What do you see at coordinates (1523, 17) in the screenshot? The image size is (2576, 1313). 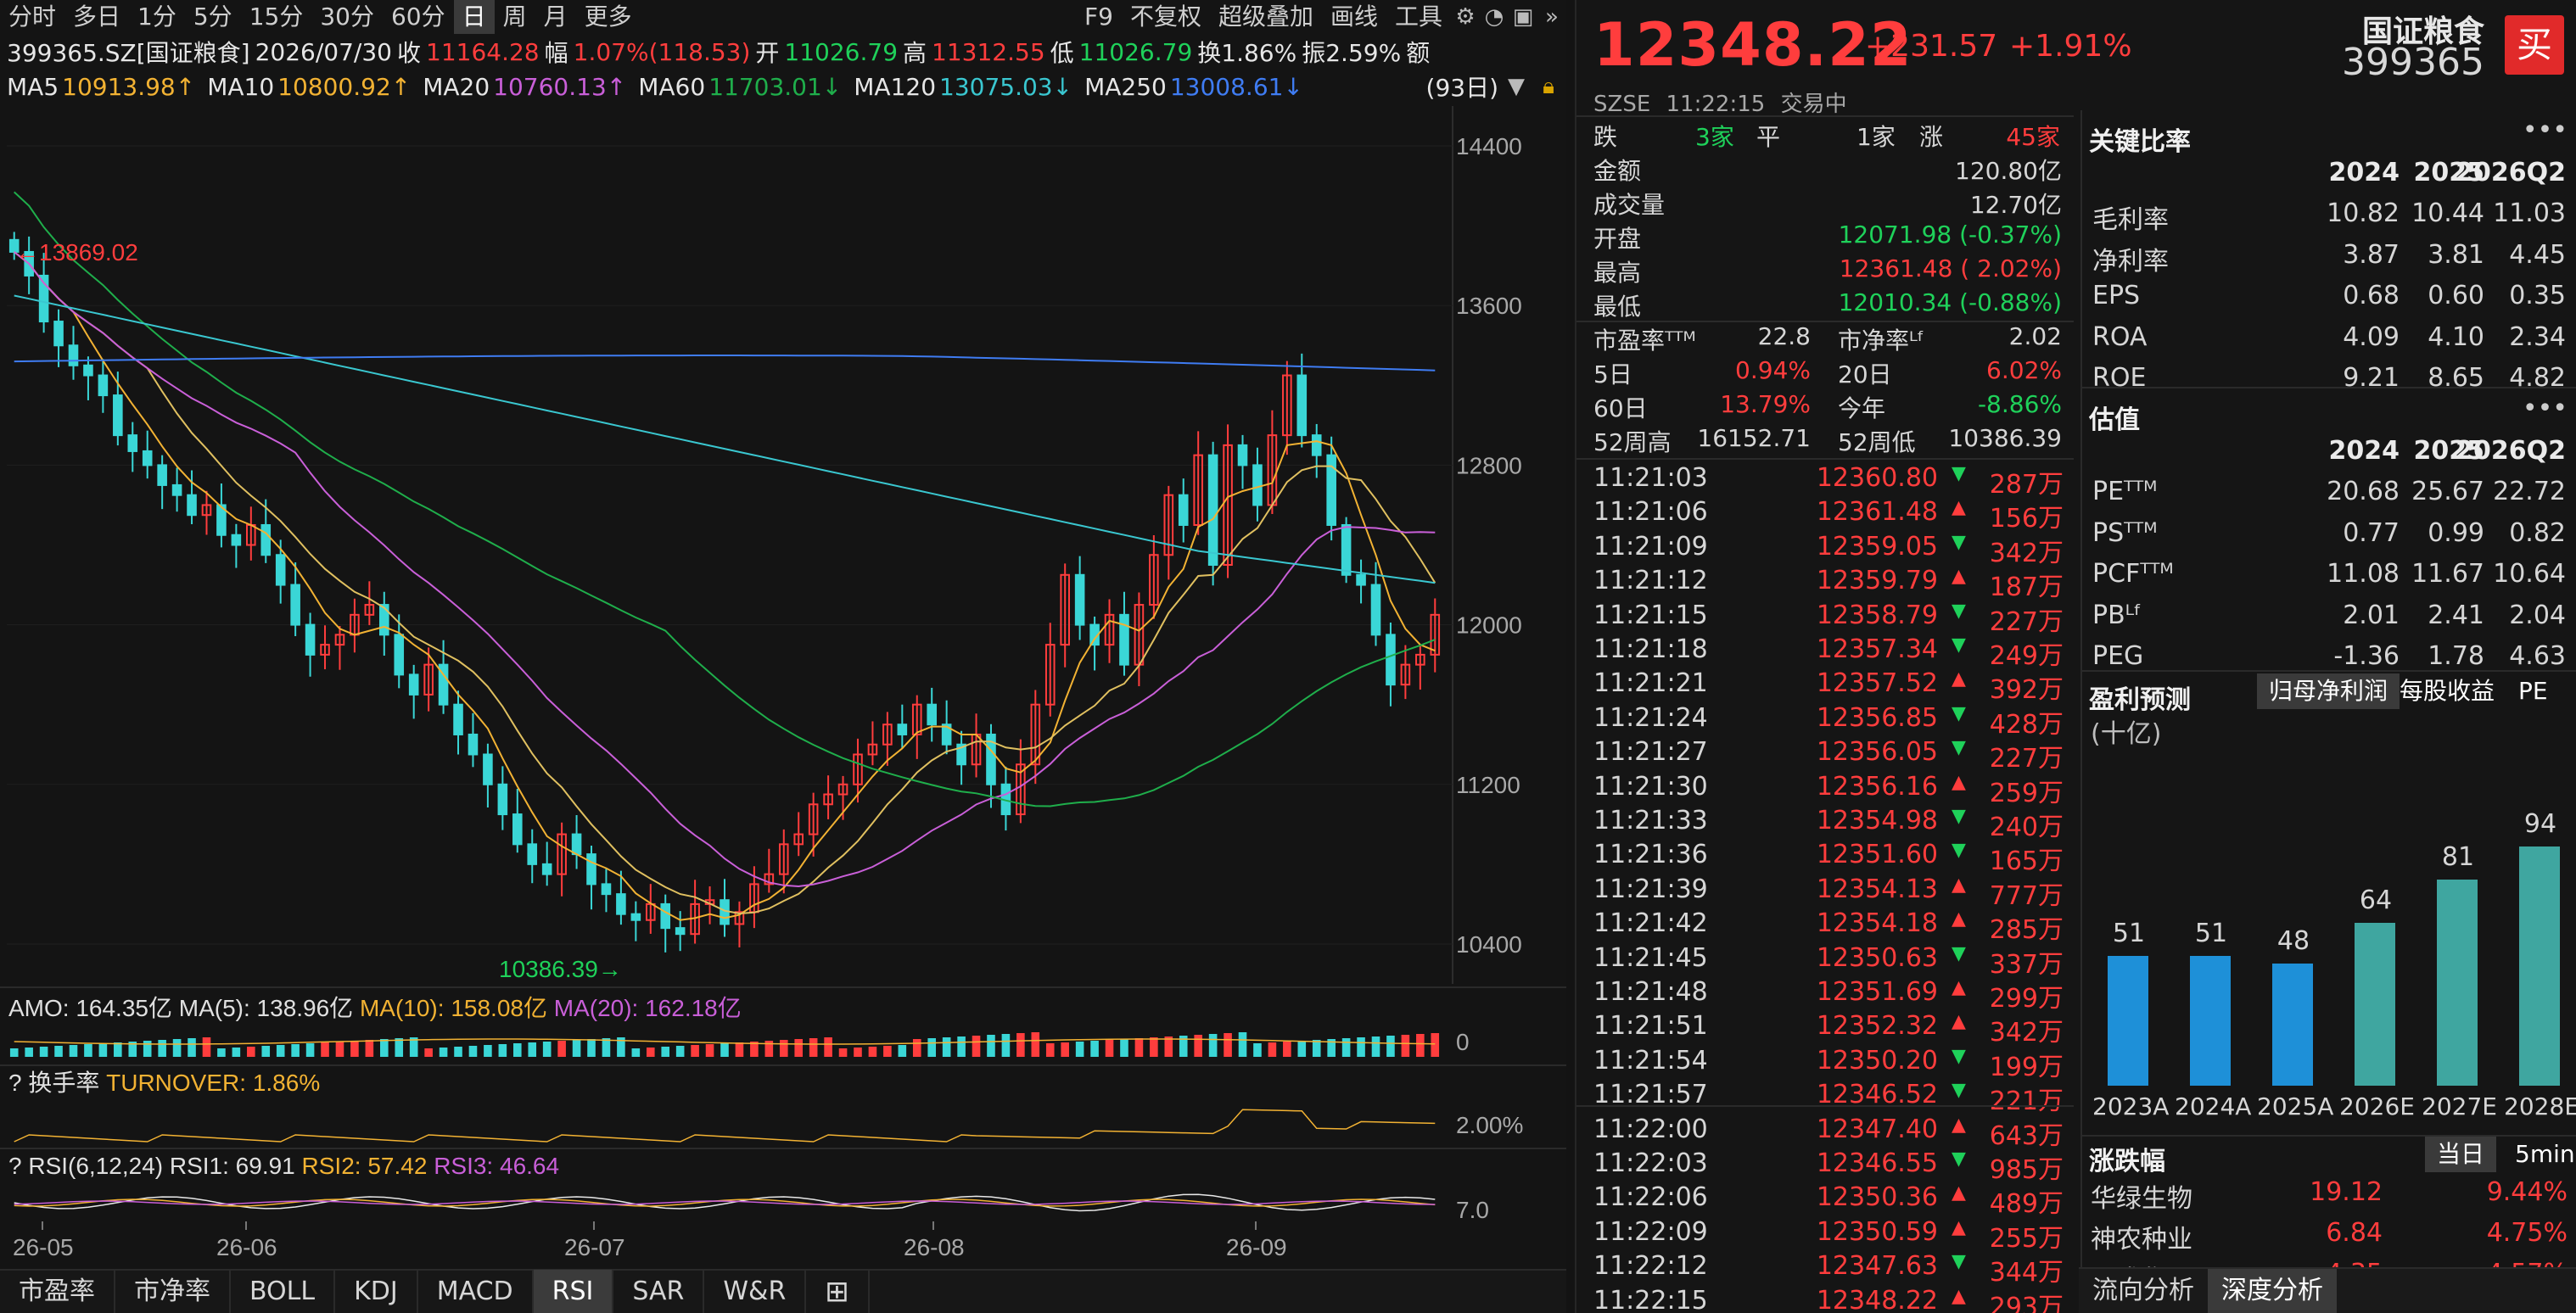 I see `wp-icon: ▣` at bounding box center [1523, 17].